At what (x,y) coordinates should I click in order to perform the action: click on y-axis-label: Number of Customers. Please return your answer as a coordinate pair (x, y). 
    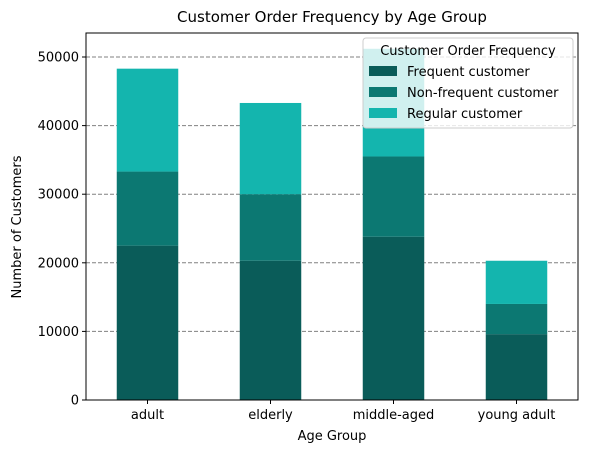
    Looking at the image, I should click on (17, 226).